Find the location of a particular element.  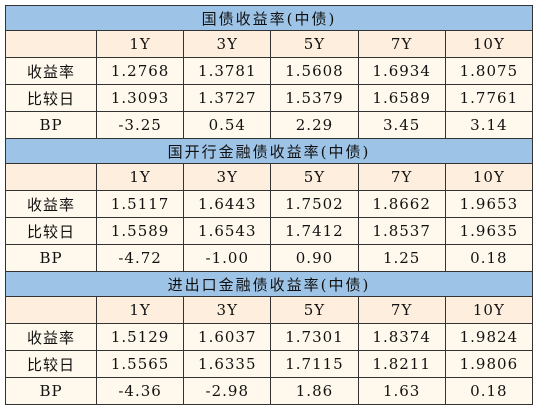

value-cell: -4.36 is located at coordinates (140, 391).